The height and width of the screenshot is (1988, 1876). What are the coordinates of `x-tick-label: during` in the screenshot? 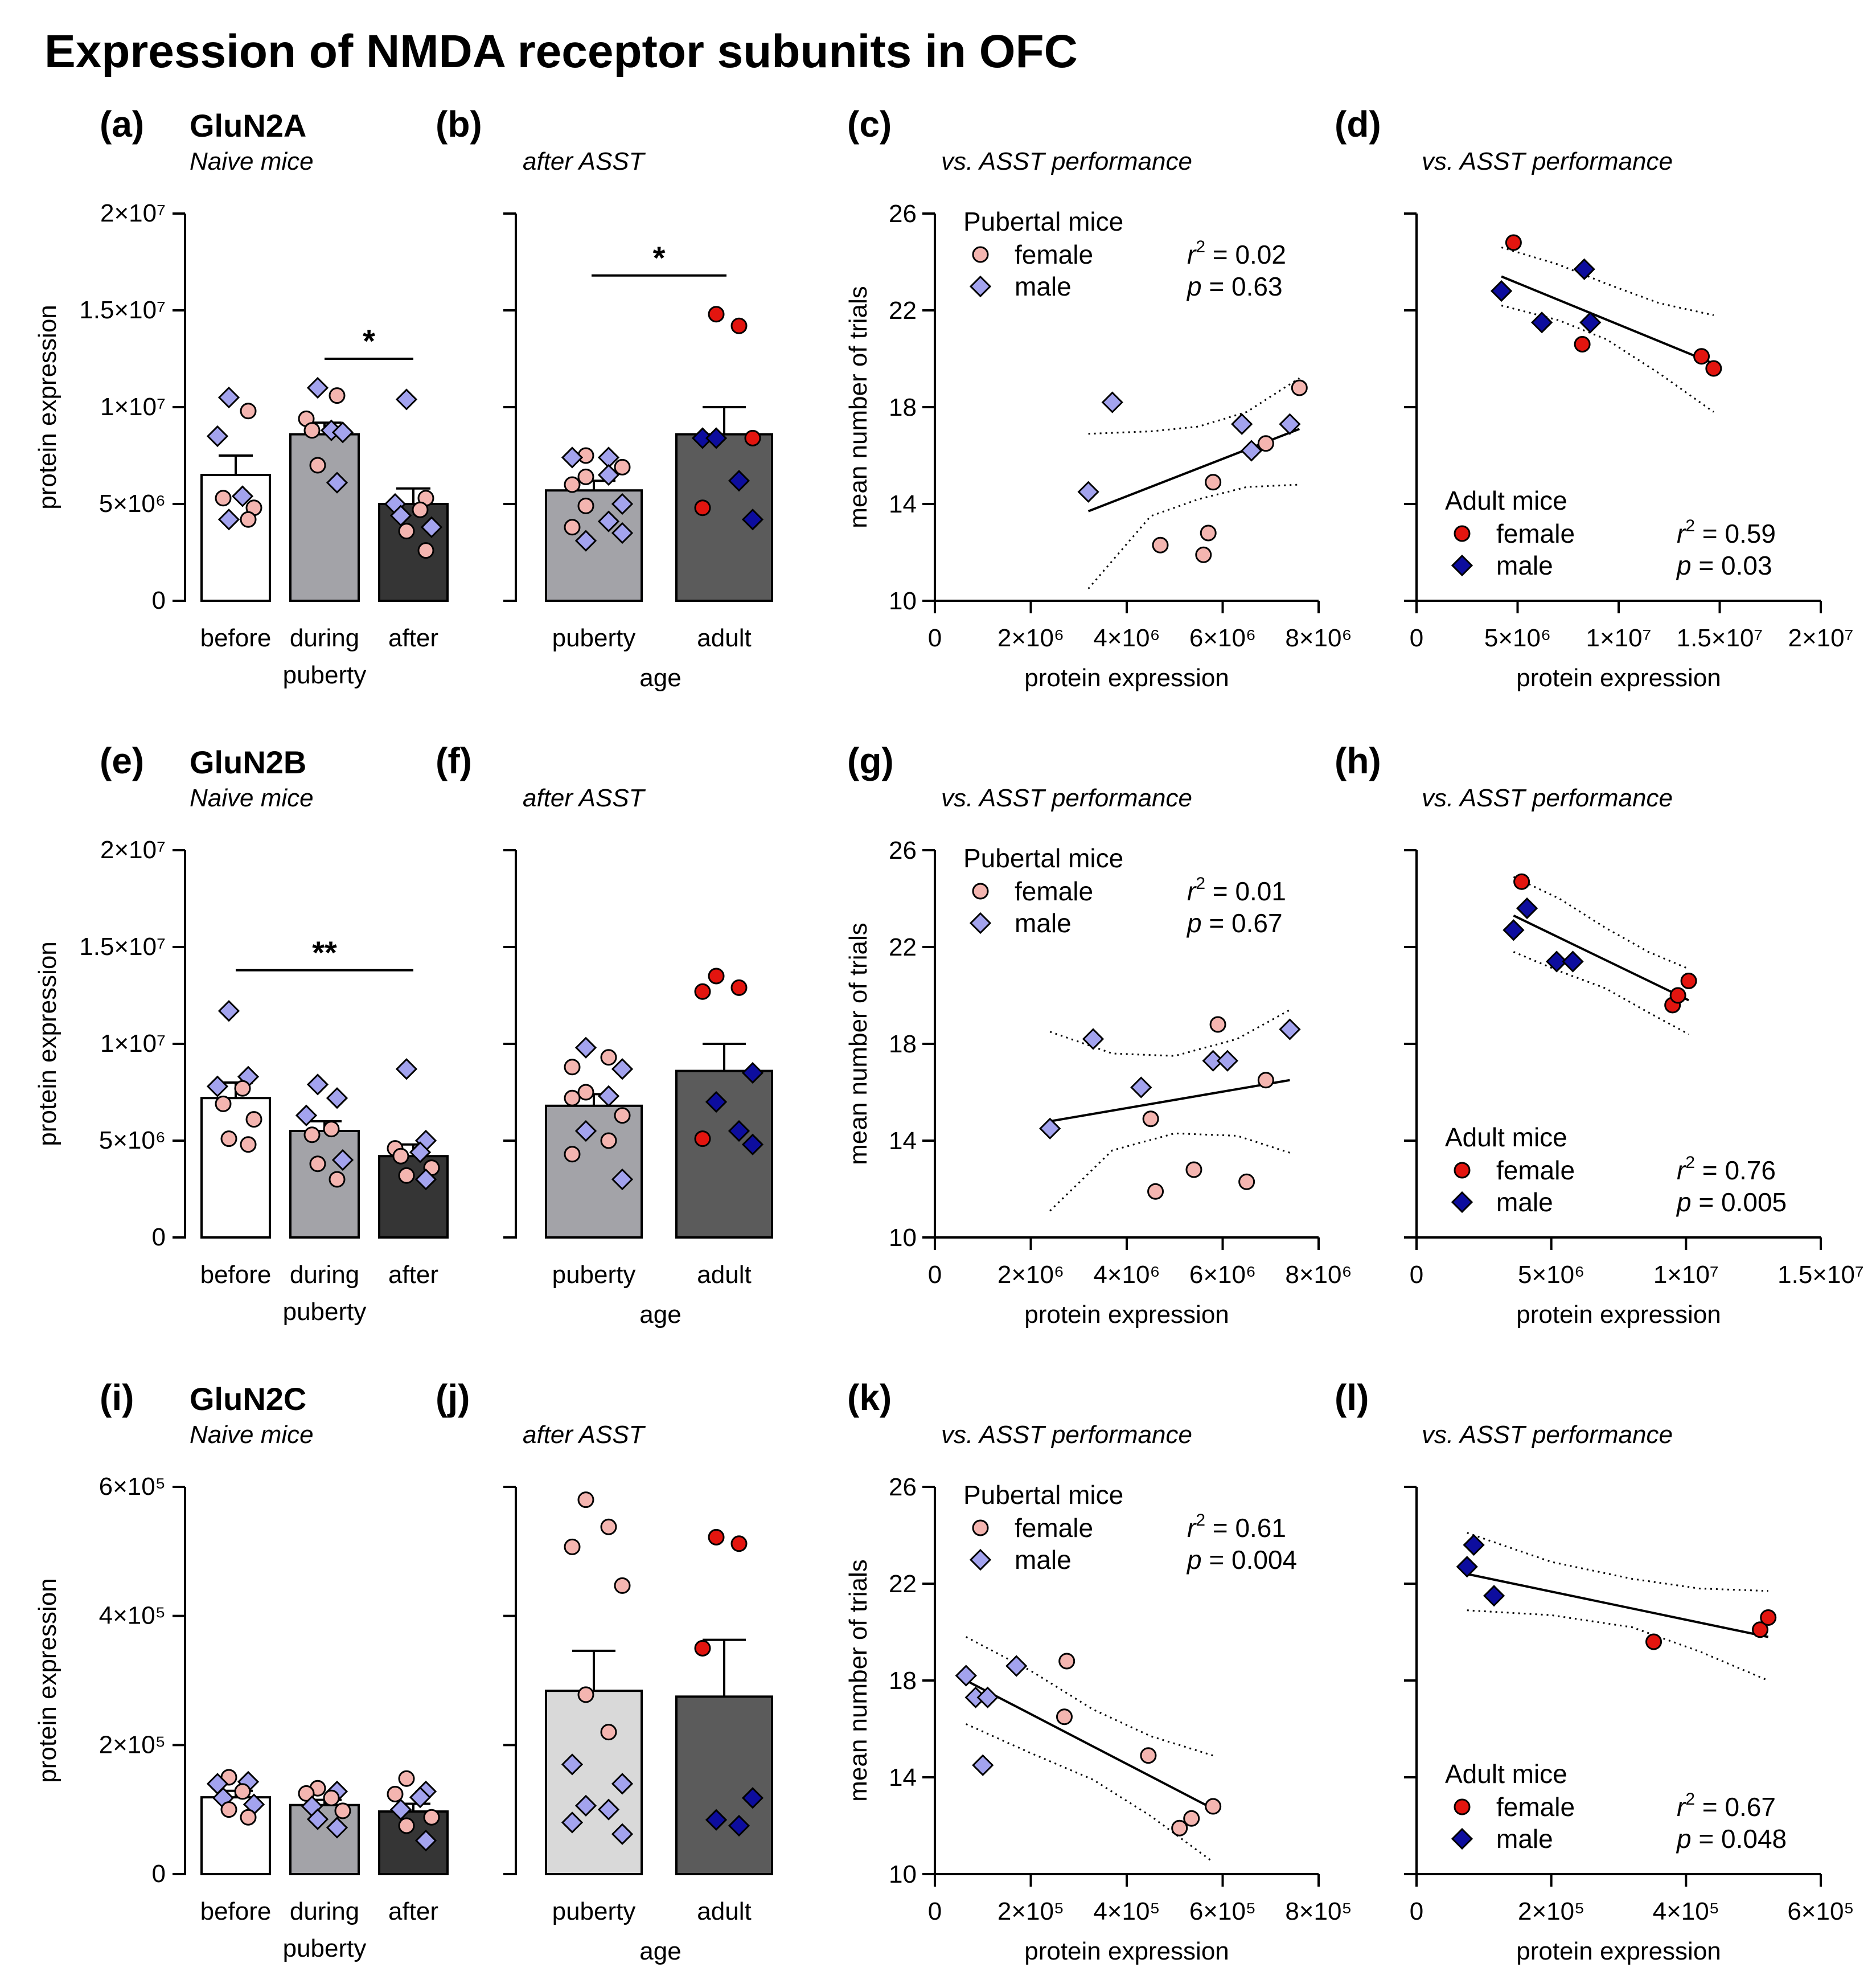 It's located at (324, 1911).